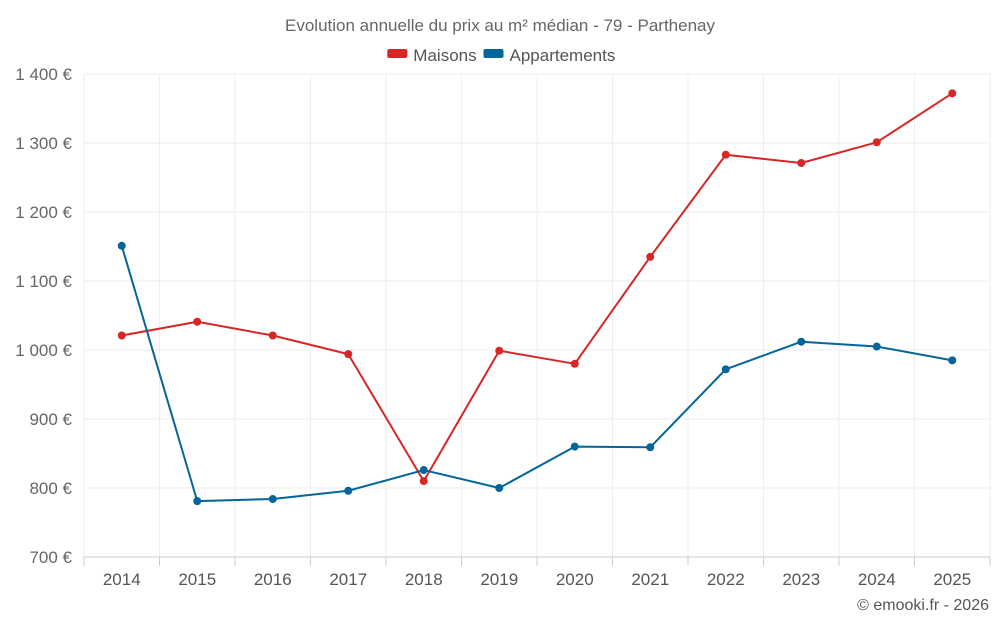  What do you see at coordinates (726, 579) in the screenshot?
I see `x-tick-label: 2022` at bounding box center [726, 579].